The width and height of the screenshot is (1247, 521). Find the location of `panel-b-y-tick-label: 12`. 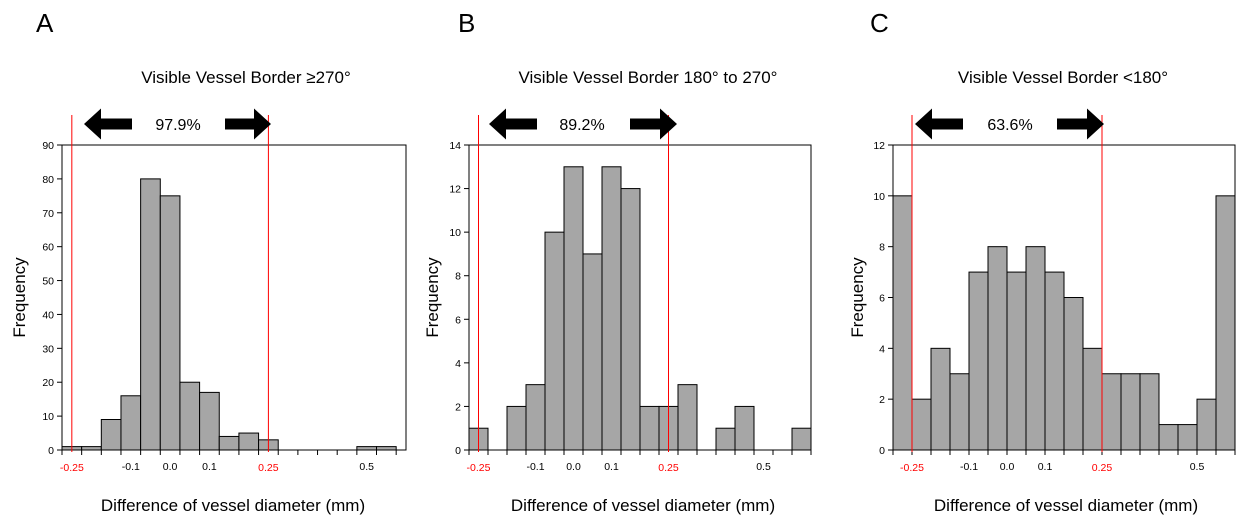

panel-b-y-tick-label: 12 is located at coordinates (455, 190).